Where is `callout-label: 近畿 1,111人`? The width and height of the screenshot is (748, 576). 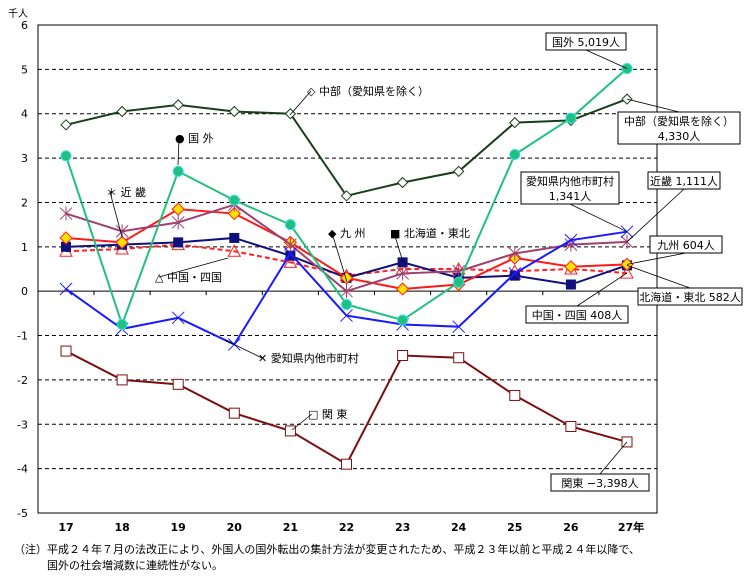 callout-label: 近畿 1,111人 is located at coordinates (684, 181).